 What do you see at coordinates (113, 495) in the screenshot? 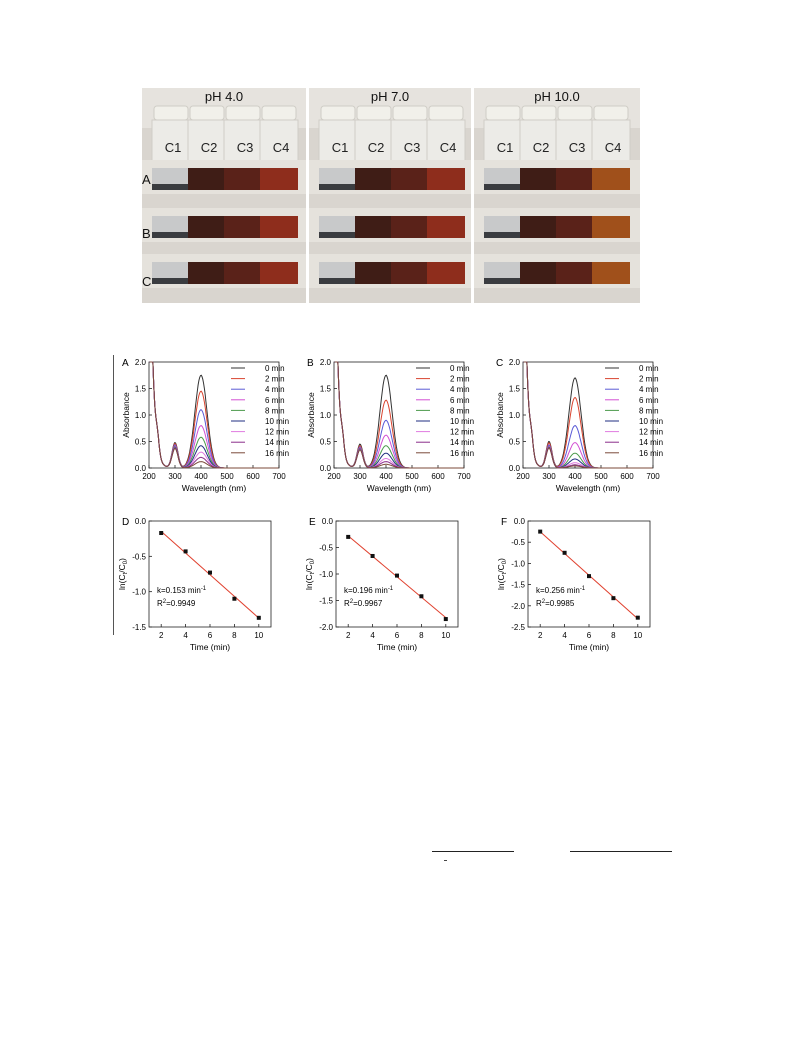
I see `figure-margin-rule` at bounding box center [113, 495].